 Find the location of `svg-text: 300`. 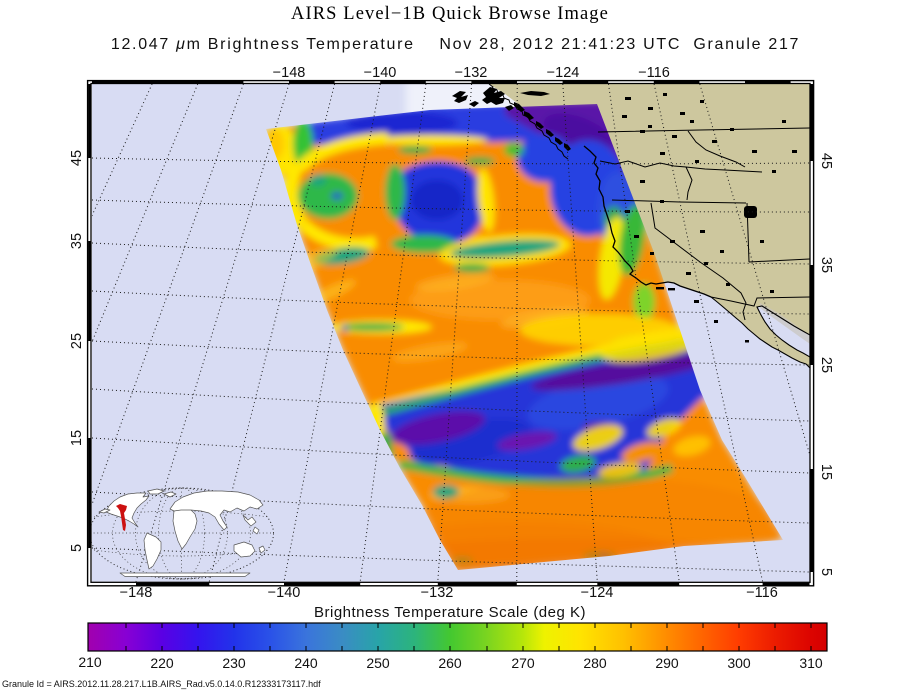

svg-text: 300 is located at coordinates (739, 663).